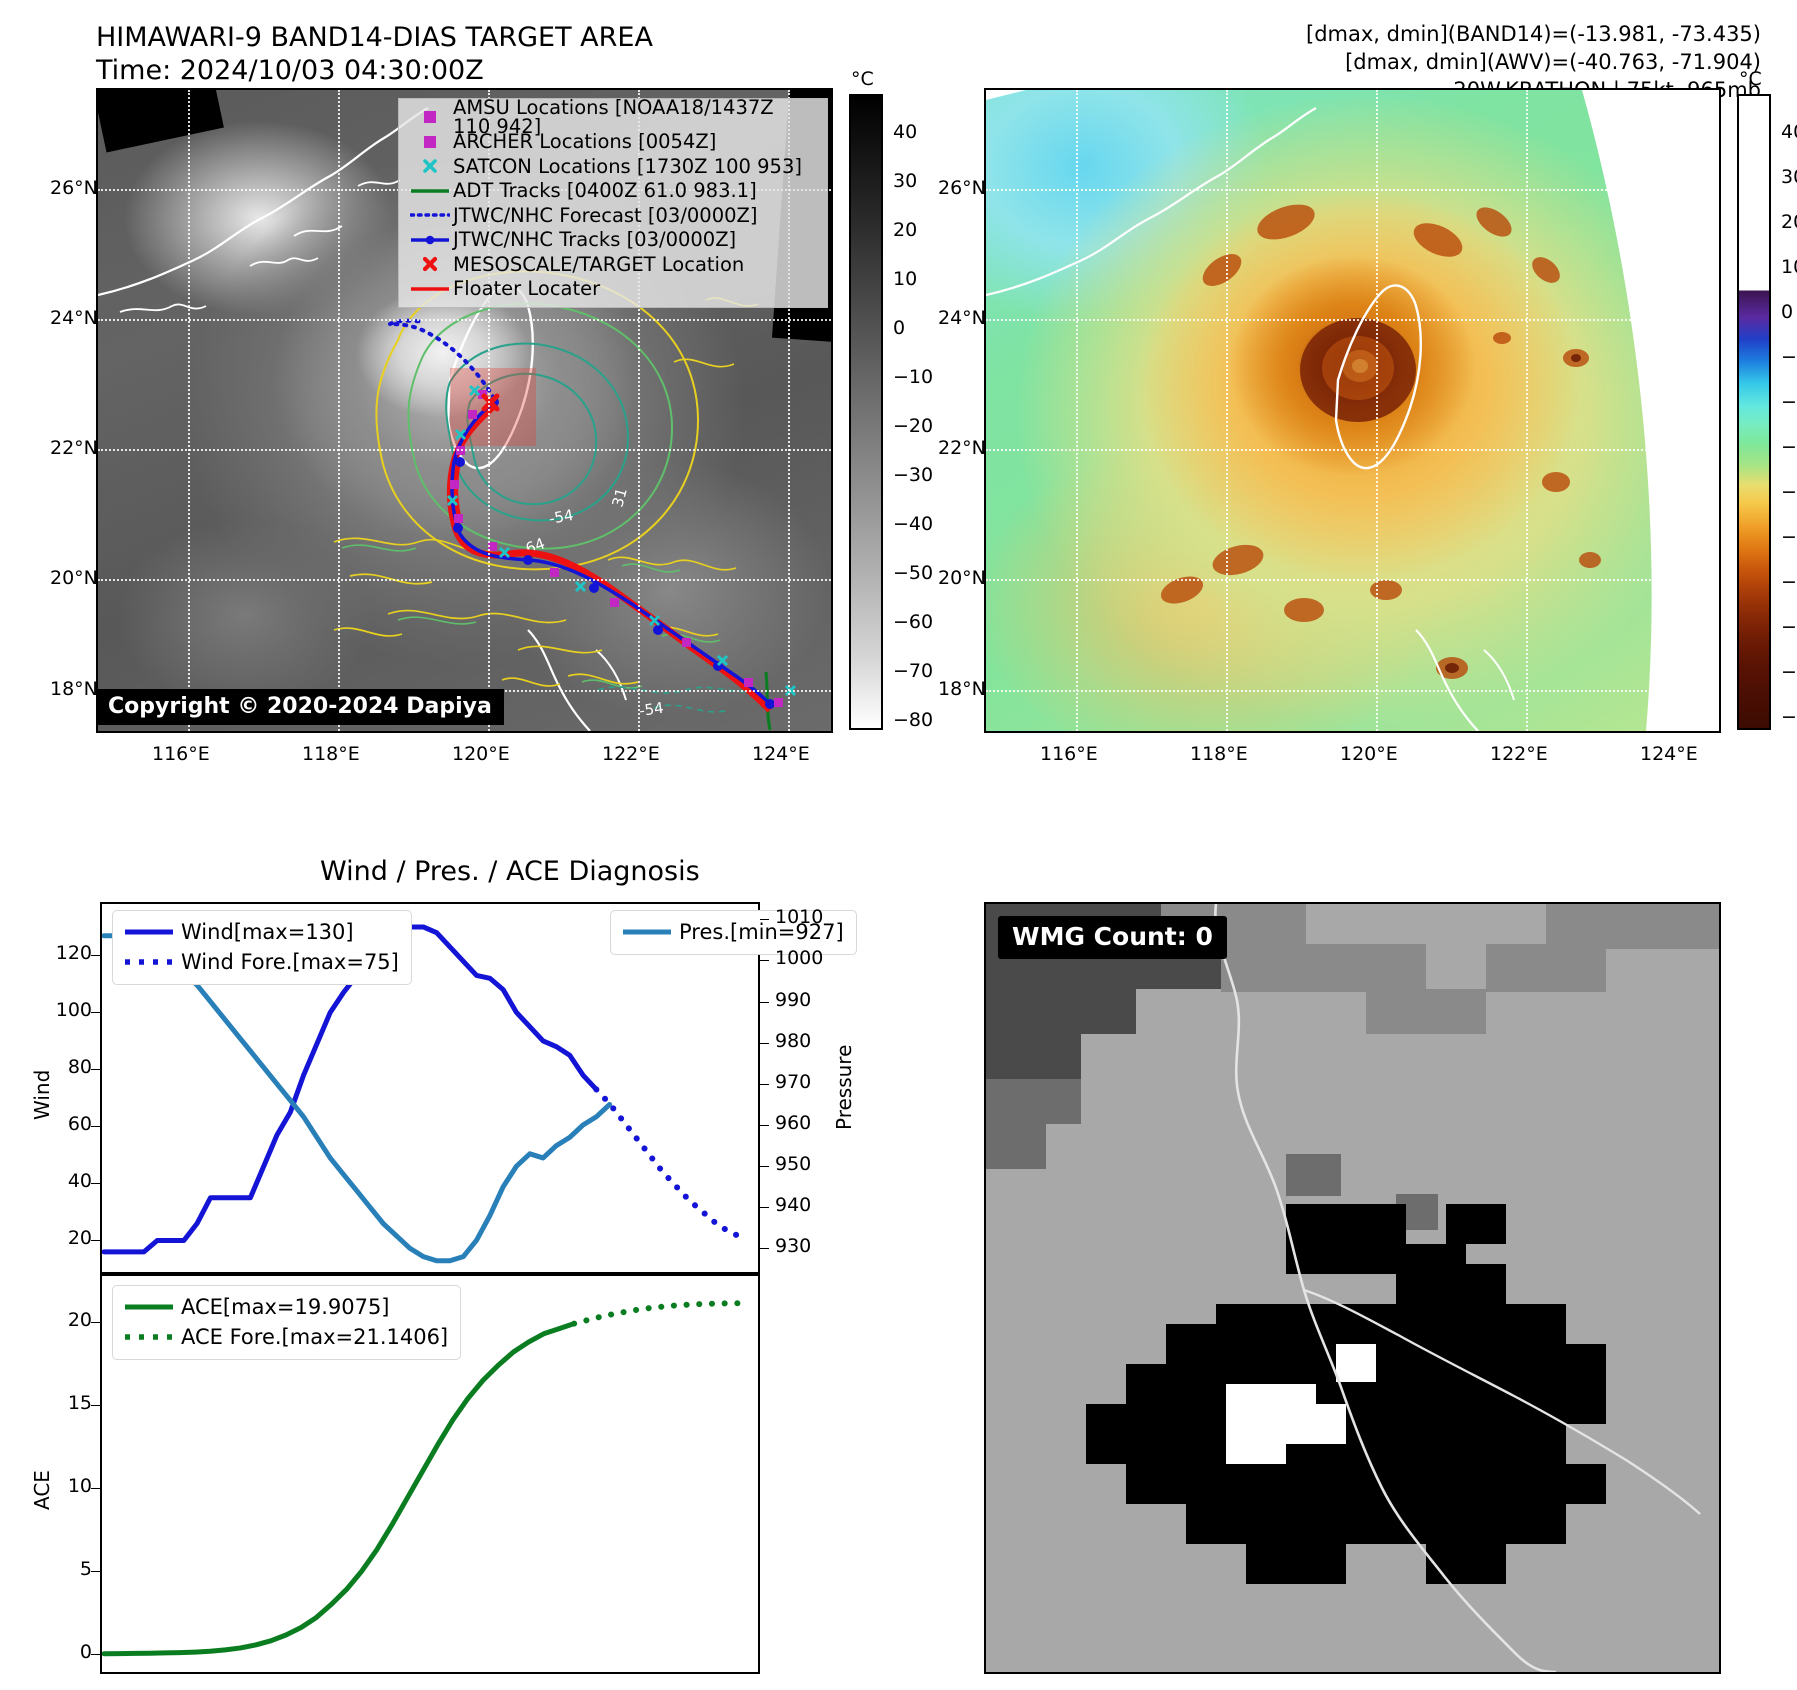  Describe the element at coordinates (331, 754) in the screenshot. I see `lon-tick-118e-left: 118°E` at that location.